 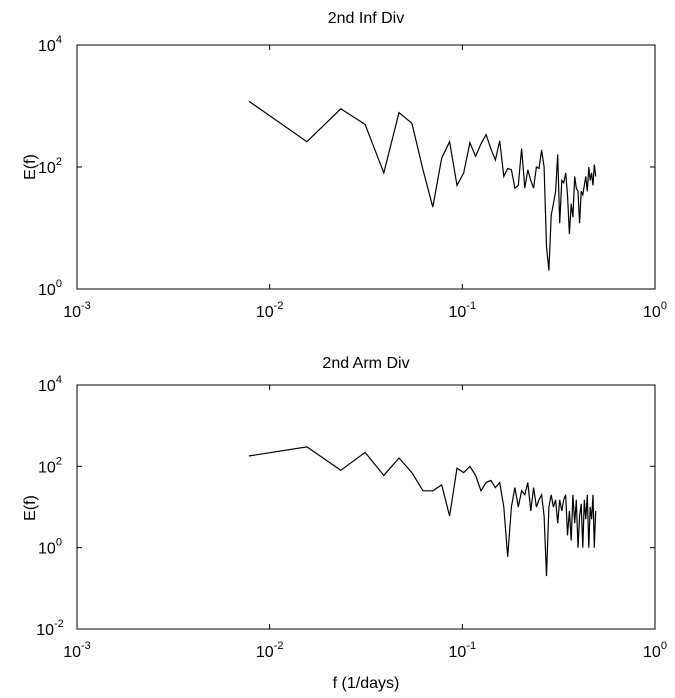 I want to click on y-tick-label: 10⁻², so click(x=50, y=628).